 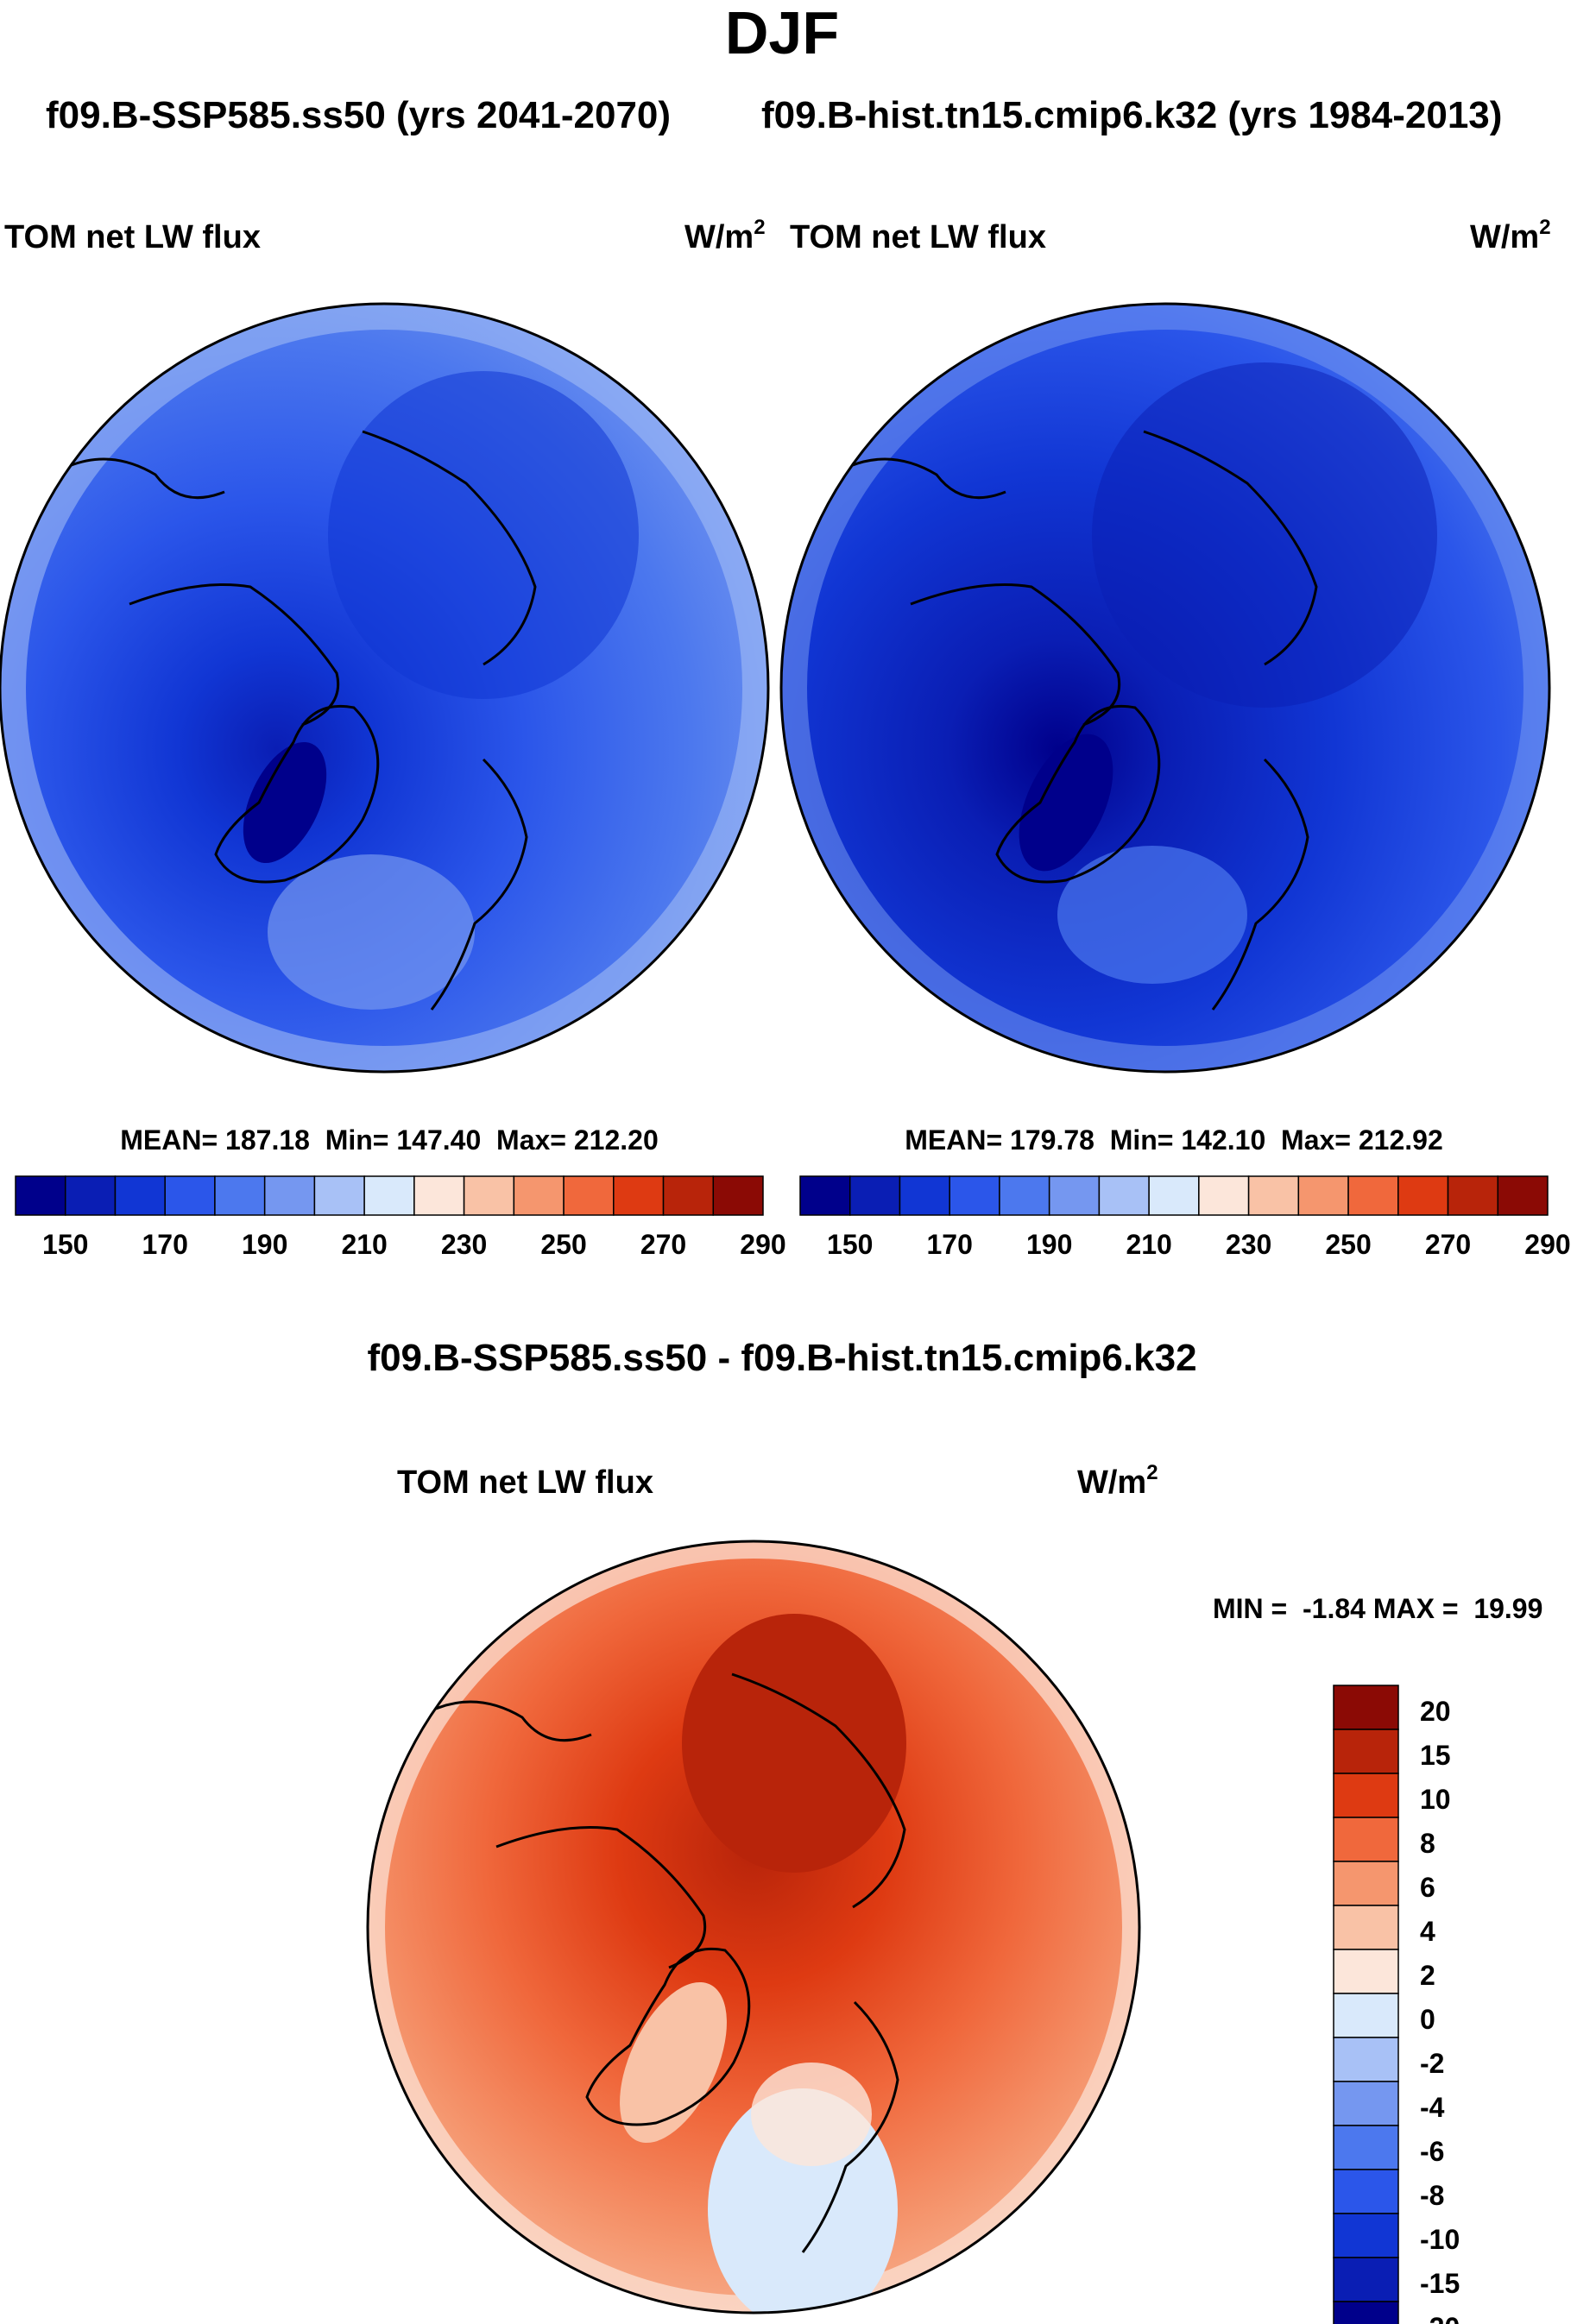 I want to click on right-map-greenland-min, so click(x=1066, y=803).